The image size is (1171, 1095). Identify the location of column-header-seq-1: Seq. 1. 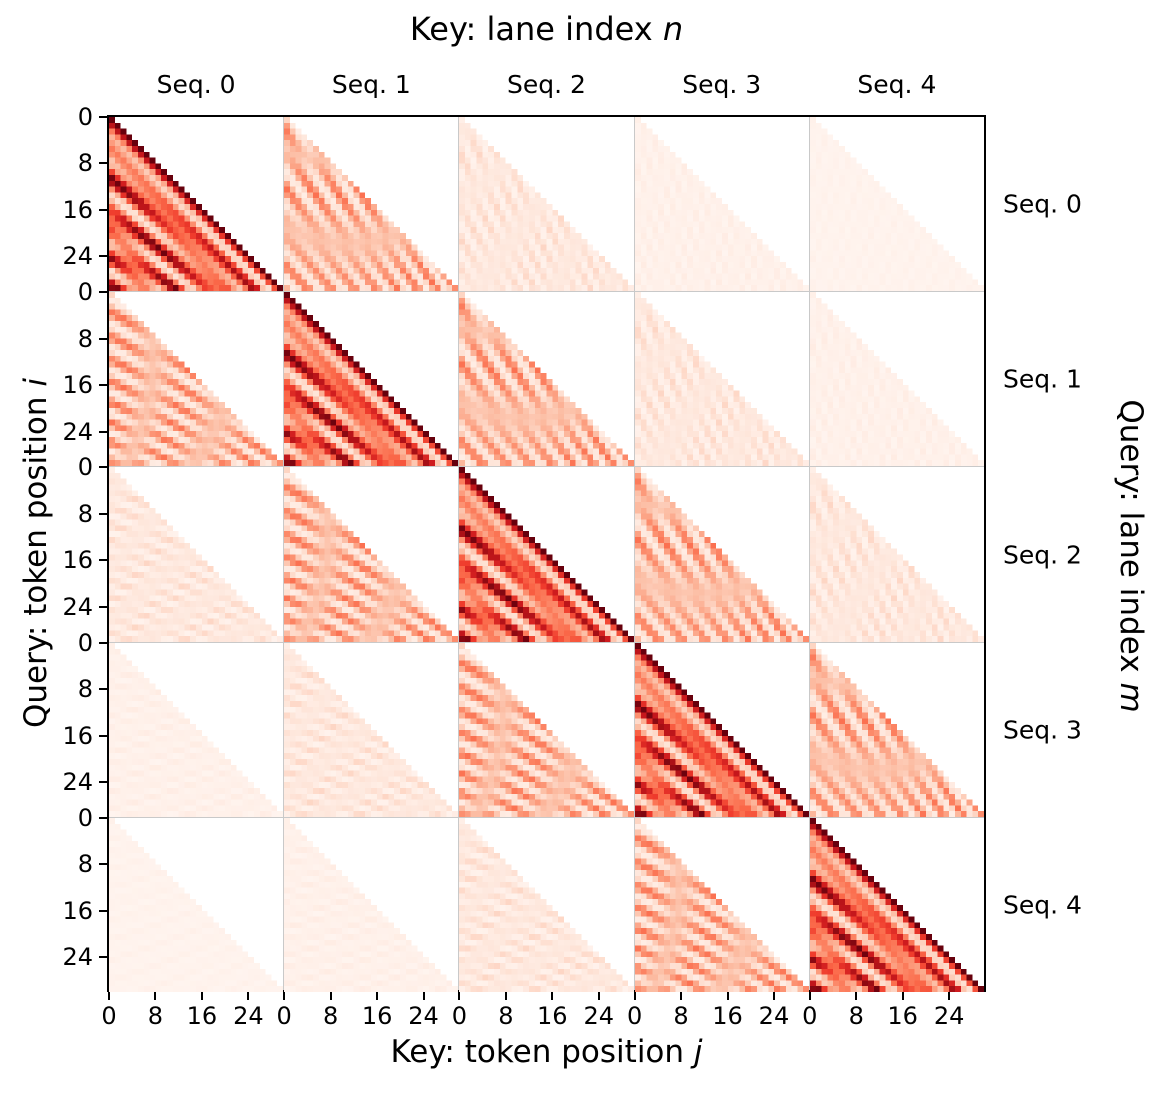
(371, 84).